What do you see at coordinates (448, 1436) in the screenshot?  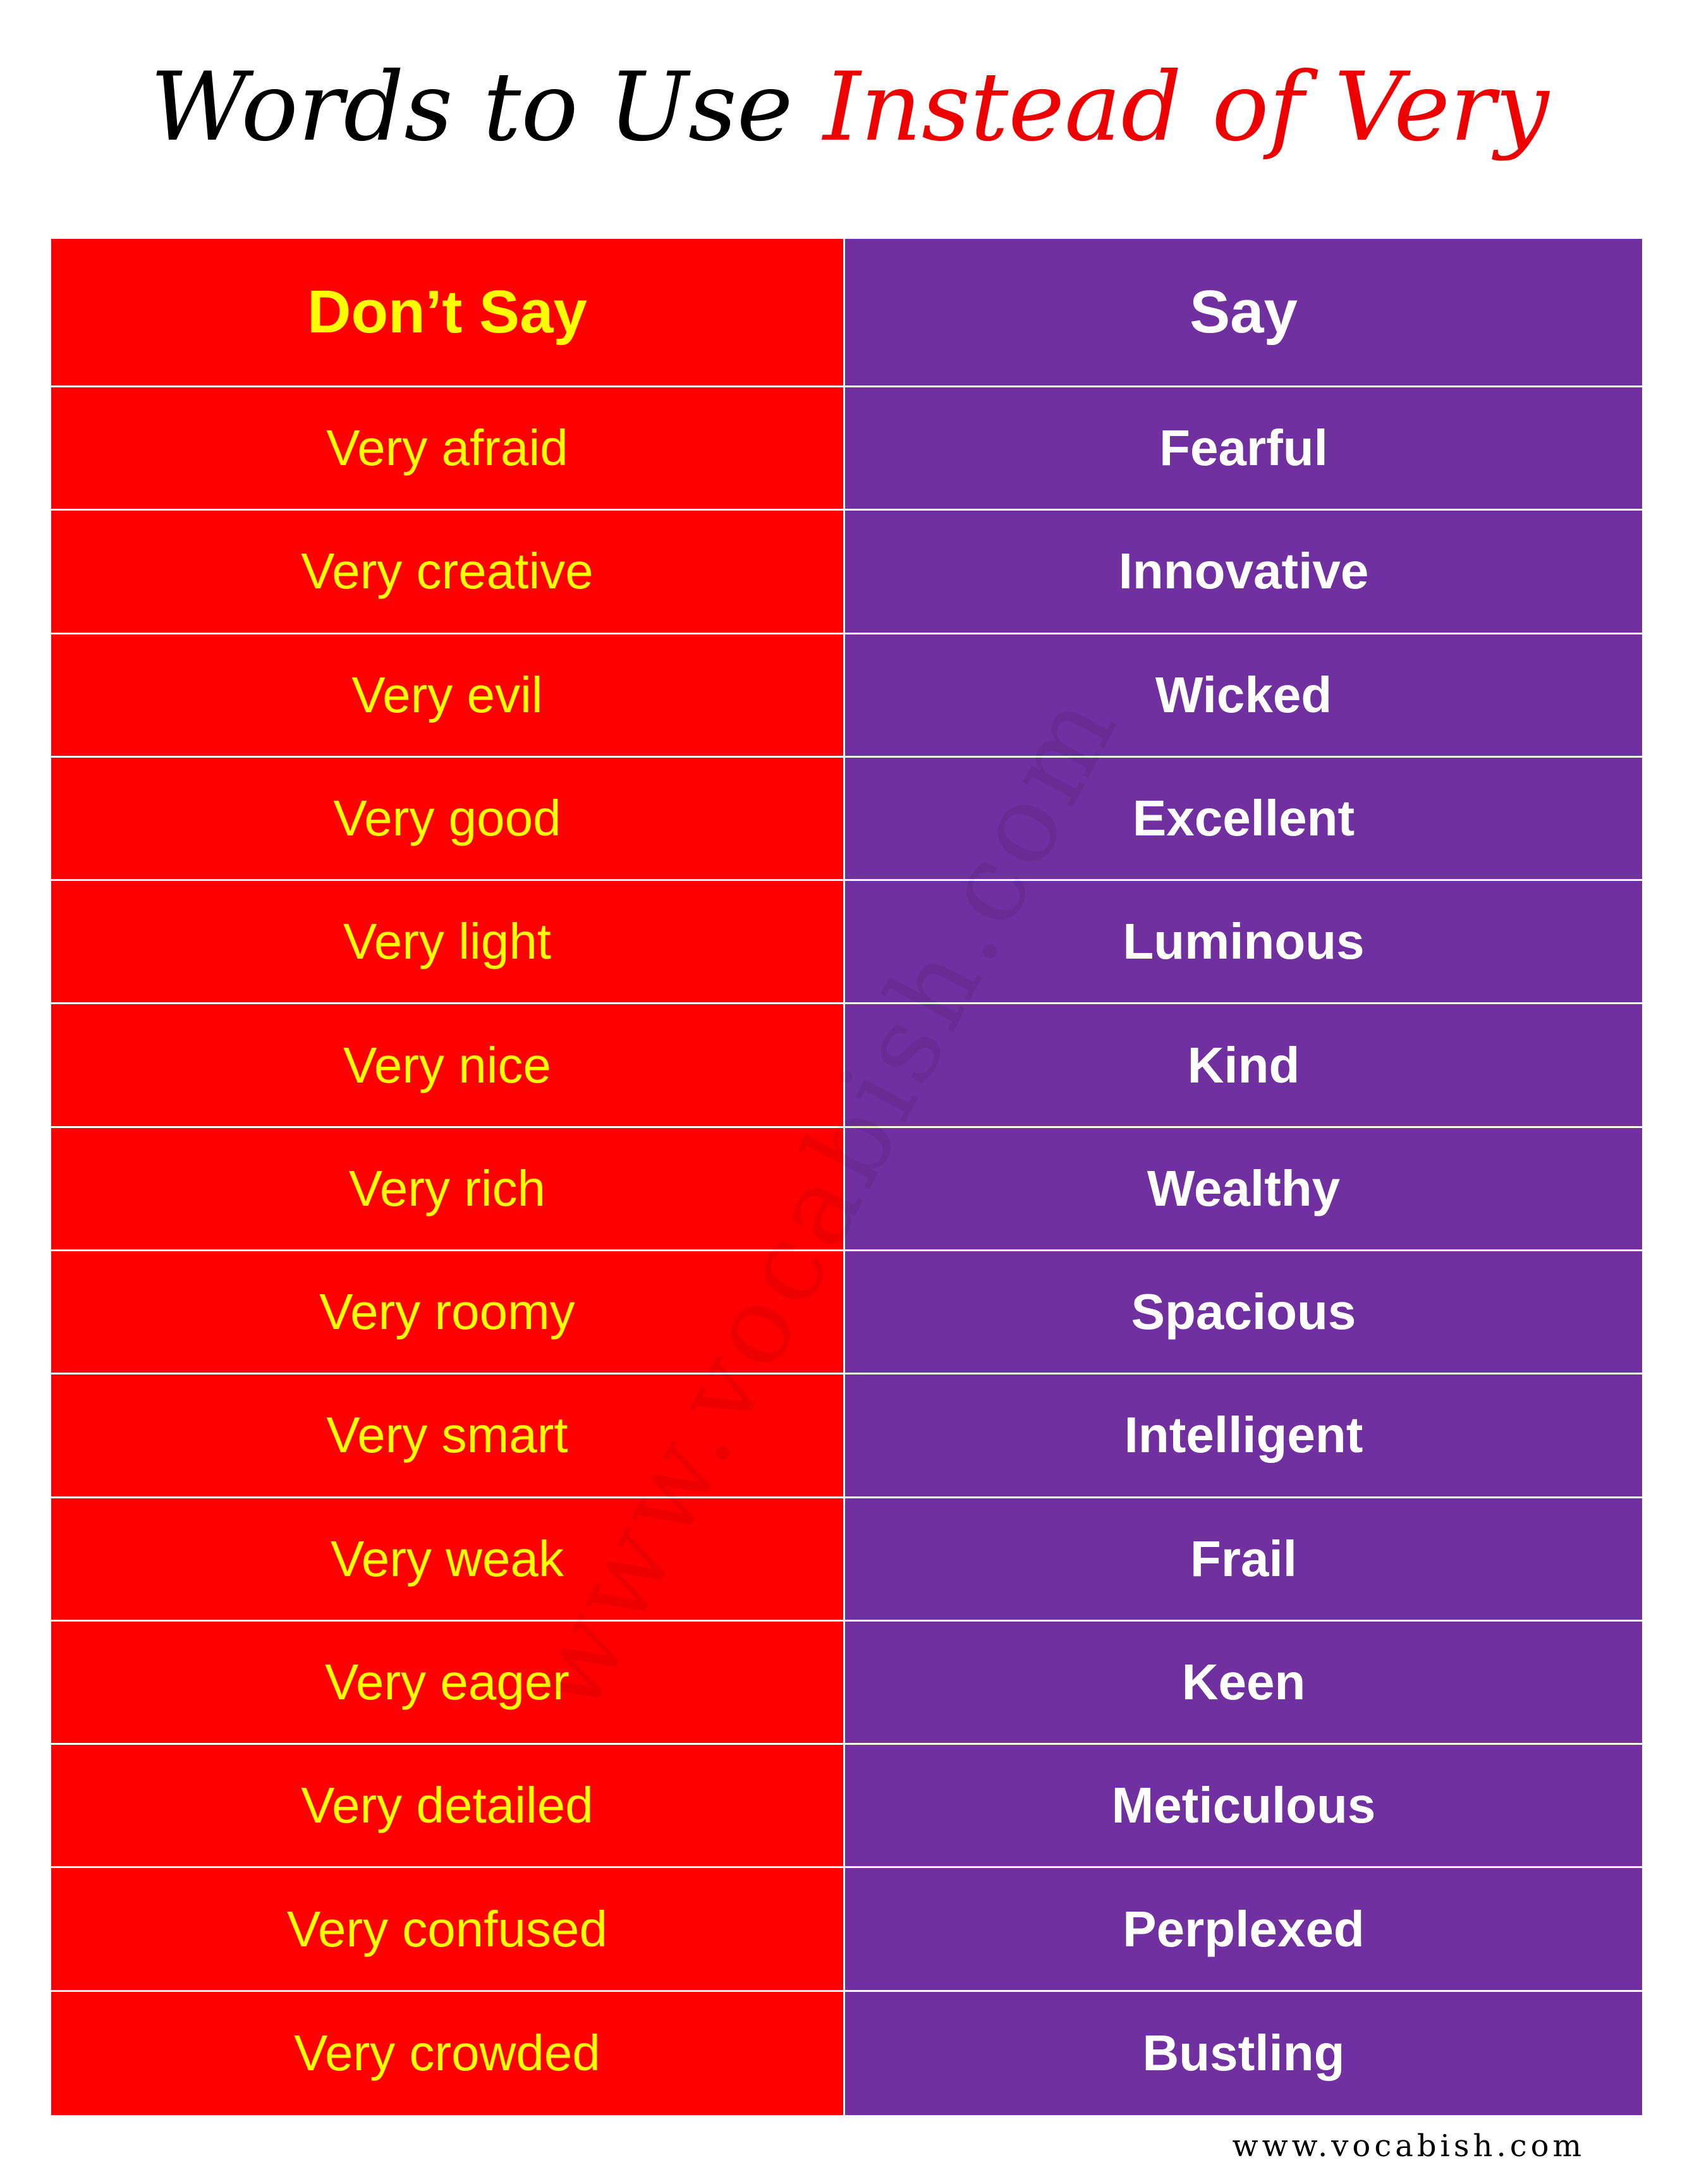 I see `dont-say-cell: Very smart` at bounding box center [448, 1436].